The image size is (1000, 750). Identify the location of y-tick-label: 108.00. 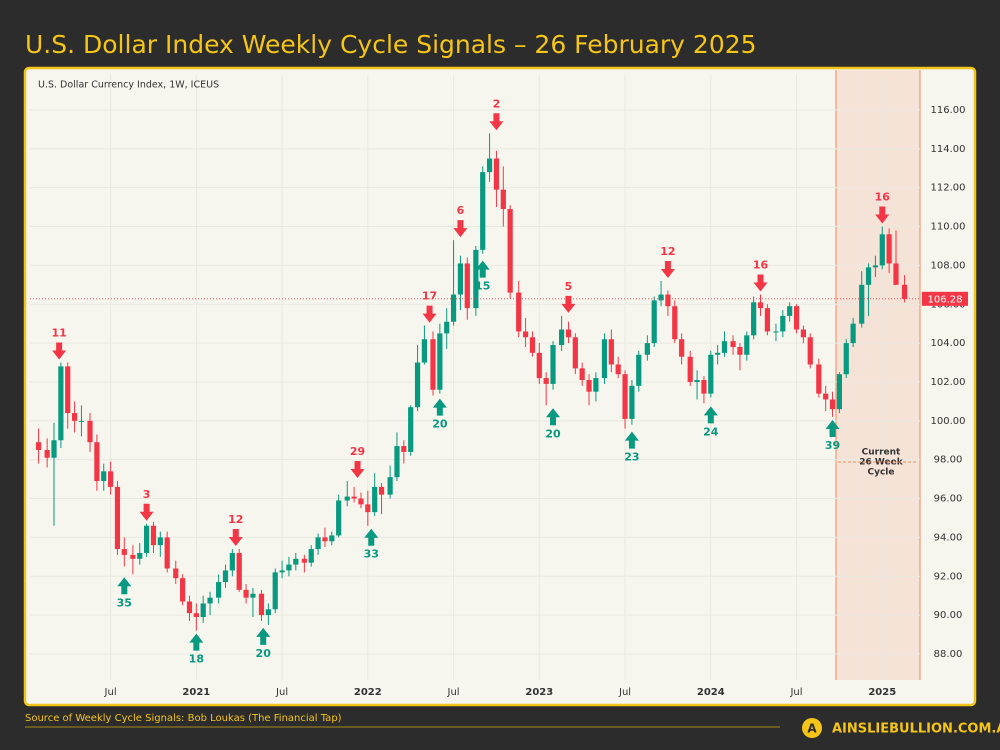
(948, 265).